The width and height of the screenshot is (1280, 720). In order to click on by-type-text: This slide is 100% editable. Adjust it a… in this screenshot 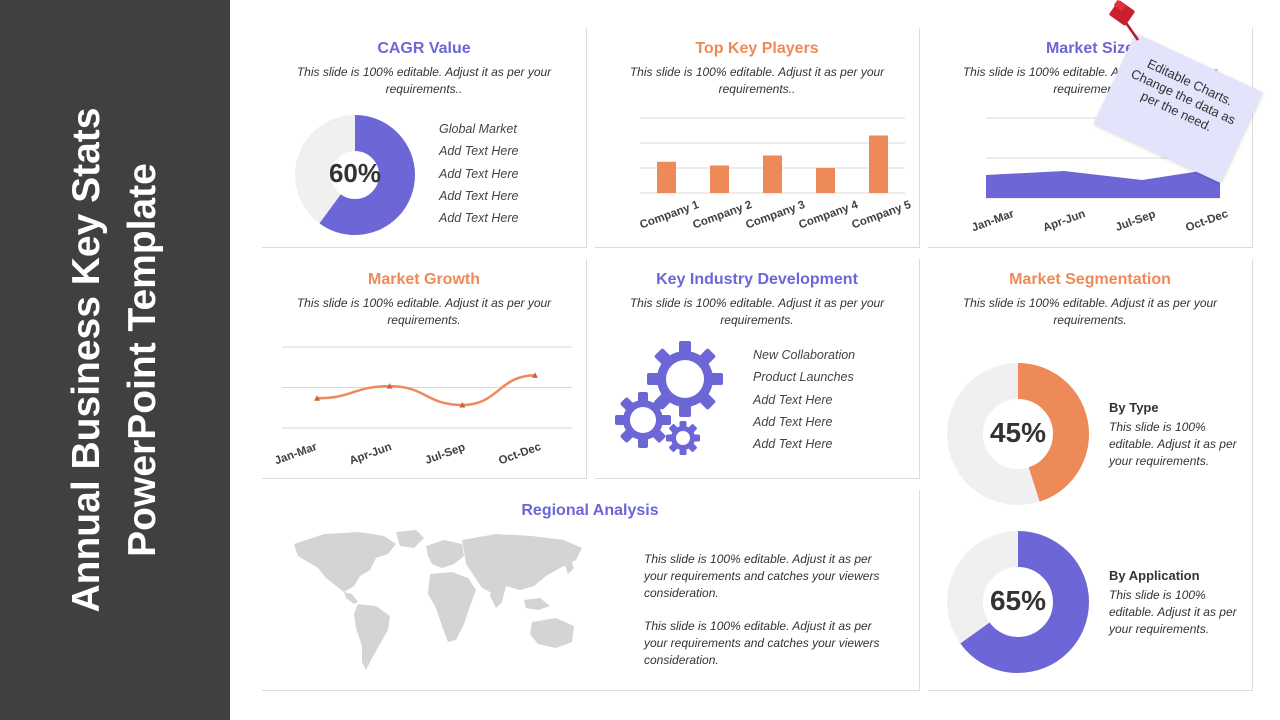, I will do `click(1173, 444)`.